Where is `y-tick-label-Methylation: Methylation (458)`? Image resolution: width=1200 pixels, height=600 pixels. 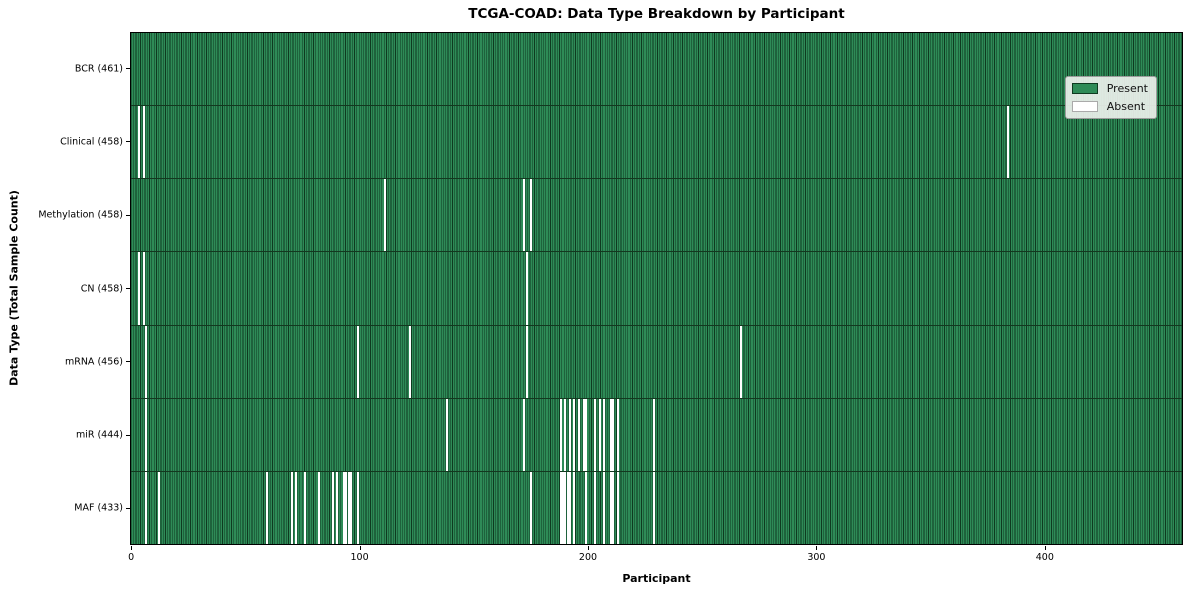
y-tick-label-Methylation: Methylation (458) is located at coordinates (80, 215).